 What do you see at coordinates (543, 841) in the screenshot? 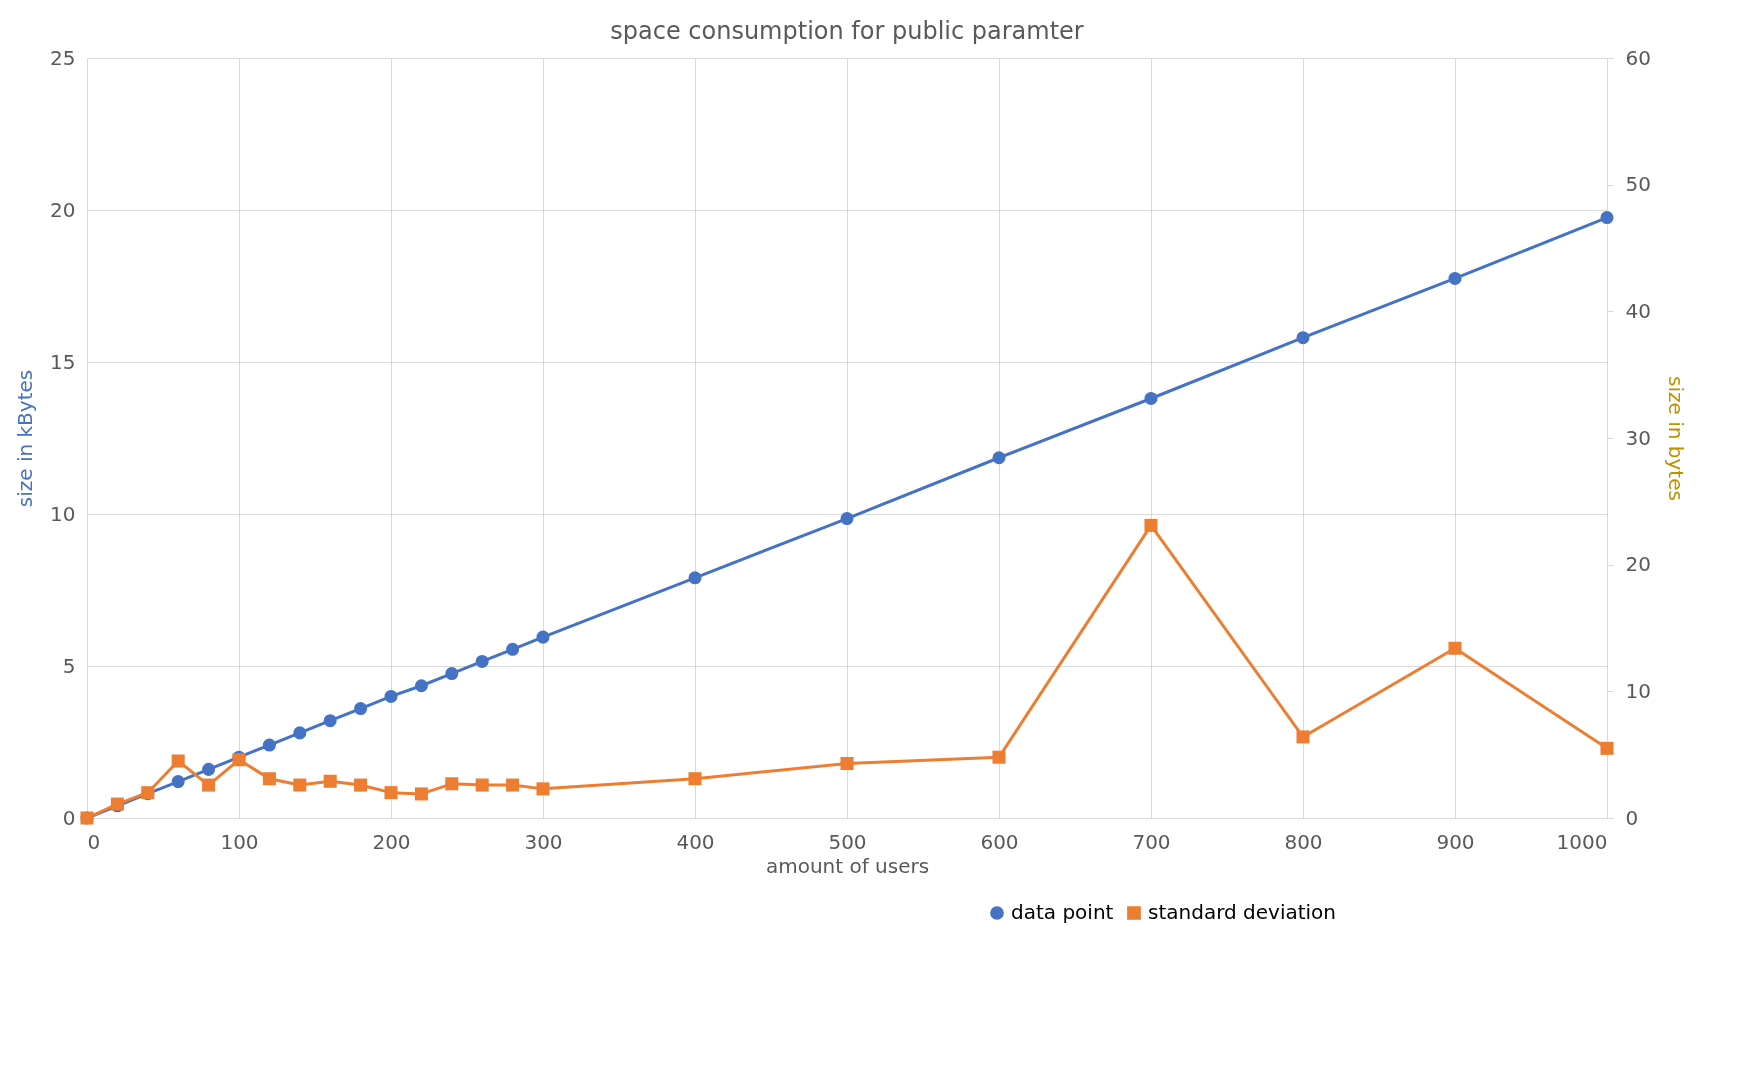
I see `x-tick-label: 300` at bounding box center [543, 841].